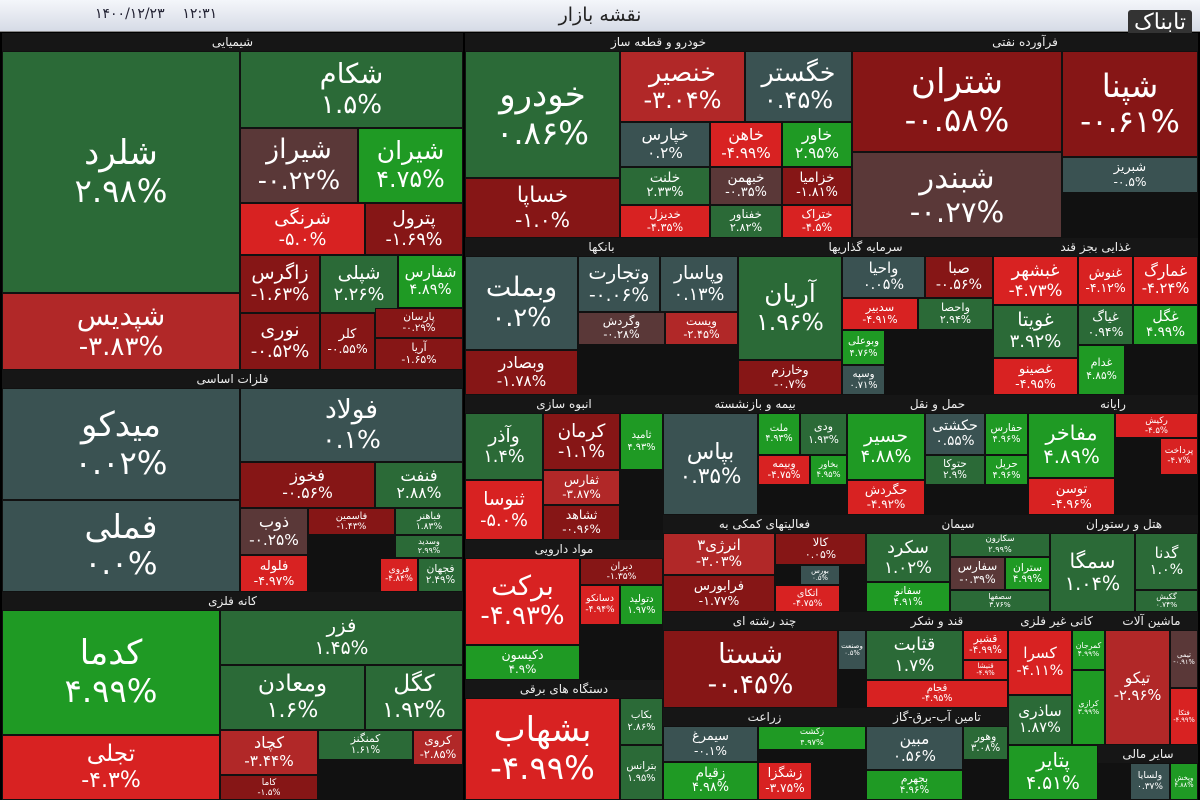 This screenshot has height=800, width=1200. Describe the element at coordinates (429, 546) in the screenshot. I see `stock-tile: وسدید ۲.۹۹%` at that location.